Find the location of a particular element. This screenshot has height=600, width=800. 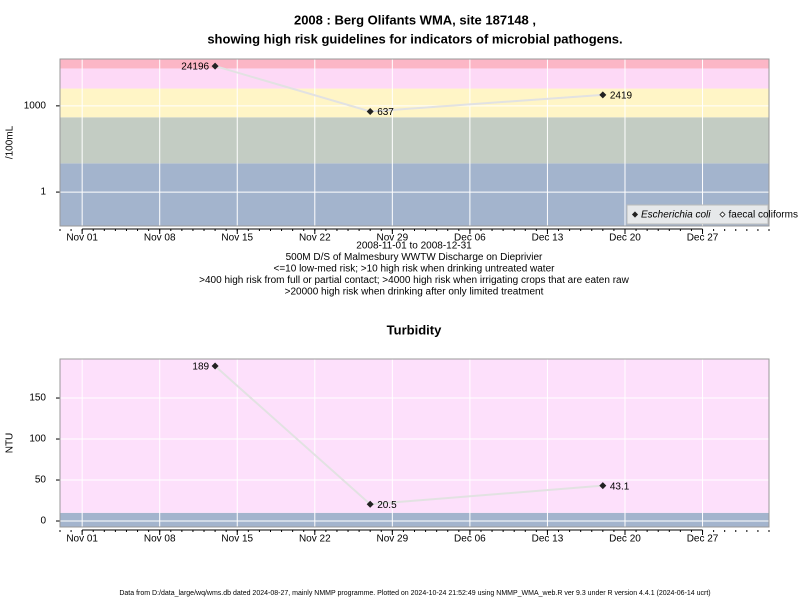

y-axis-title: NTU is located at coordinates (10, 443).